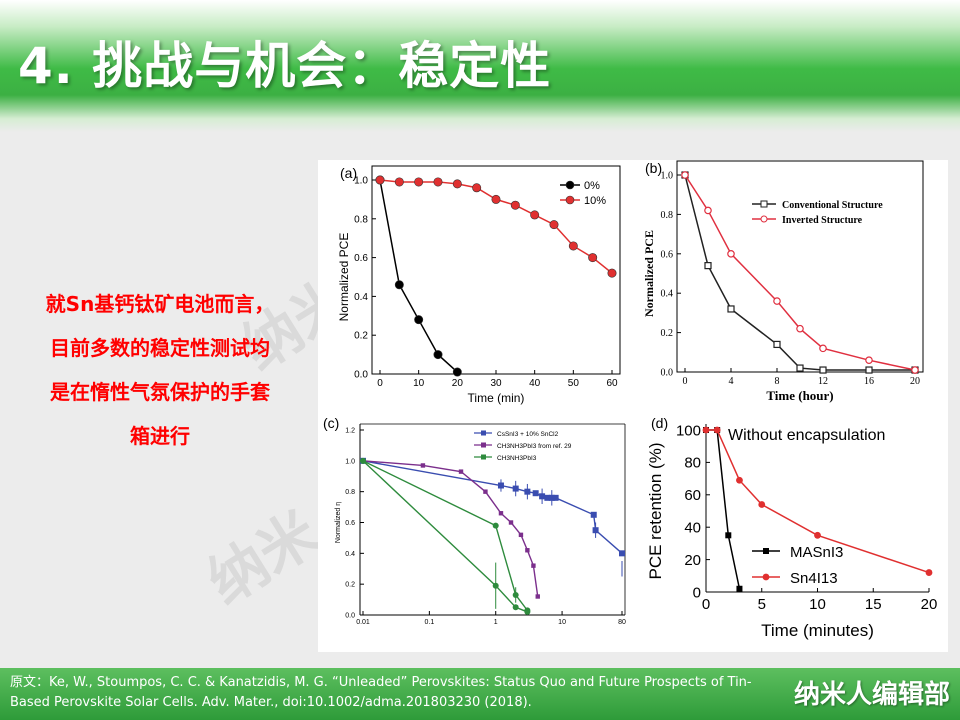 This screenshot has width=960, height=720. What do you see at coordinates (160, 436) in the screenshot?
I see `summary-line: 箱进行` at bounding box center [160, 436].